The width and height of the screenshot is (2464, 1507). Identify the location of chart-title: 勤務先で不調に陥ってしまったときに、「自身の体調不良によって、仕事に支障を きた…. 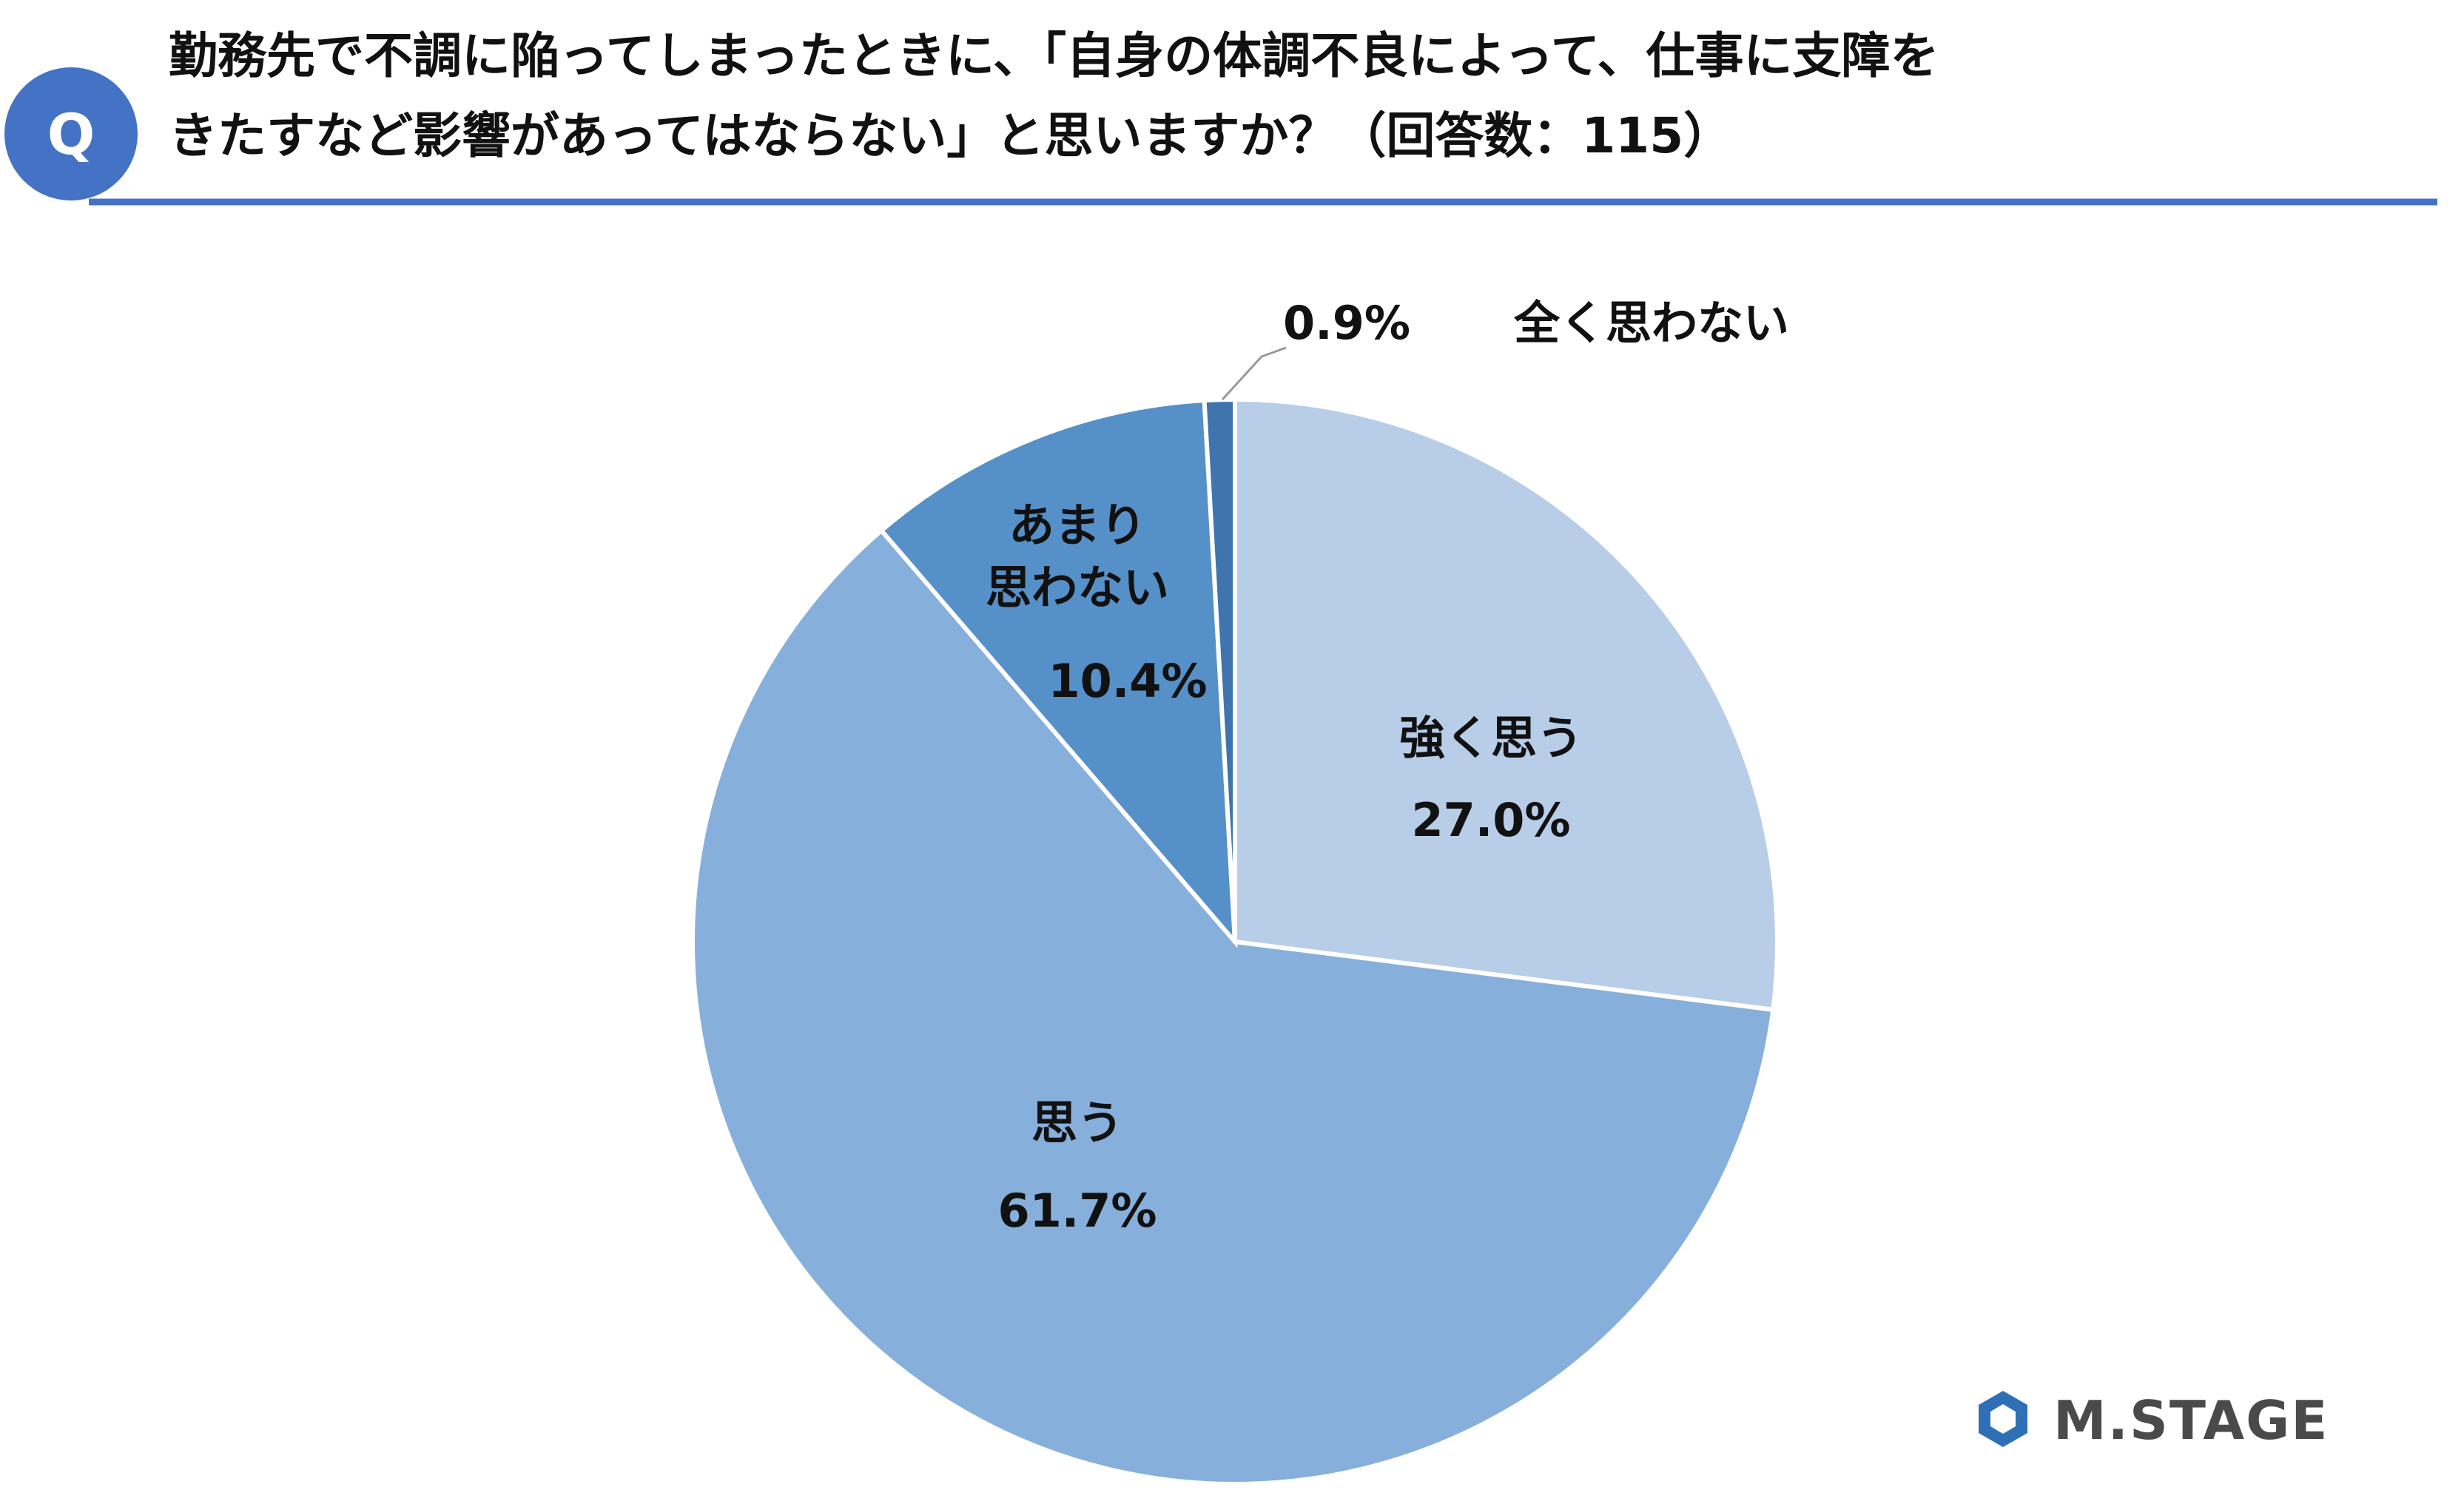
(1054, 95).